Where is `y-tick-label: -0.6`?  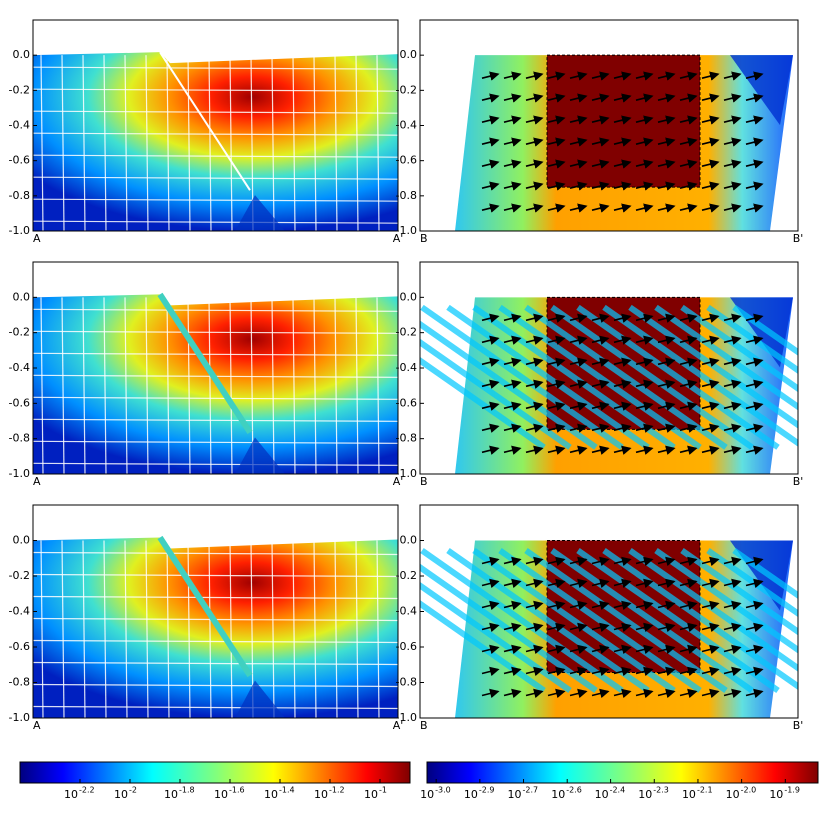 y-tick-label: -0.6 is located at coordinates (19, 402).